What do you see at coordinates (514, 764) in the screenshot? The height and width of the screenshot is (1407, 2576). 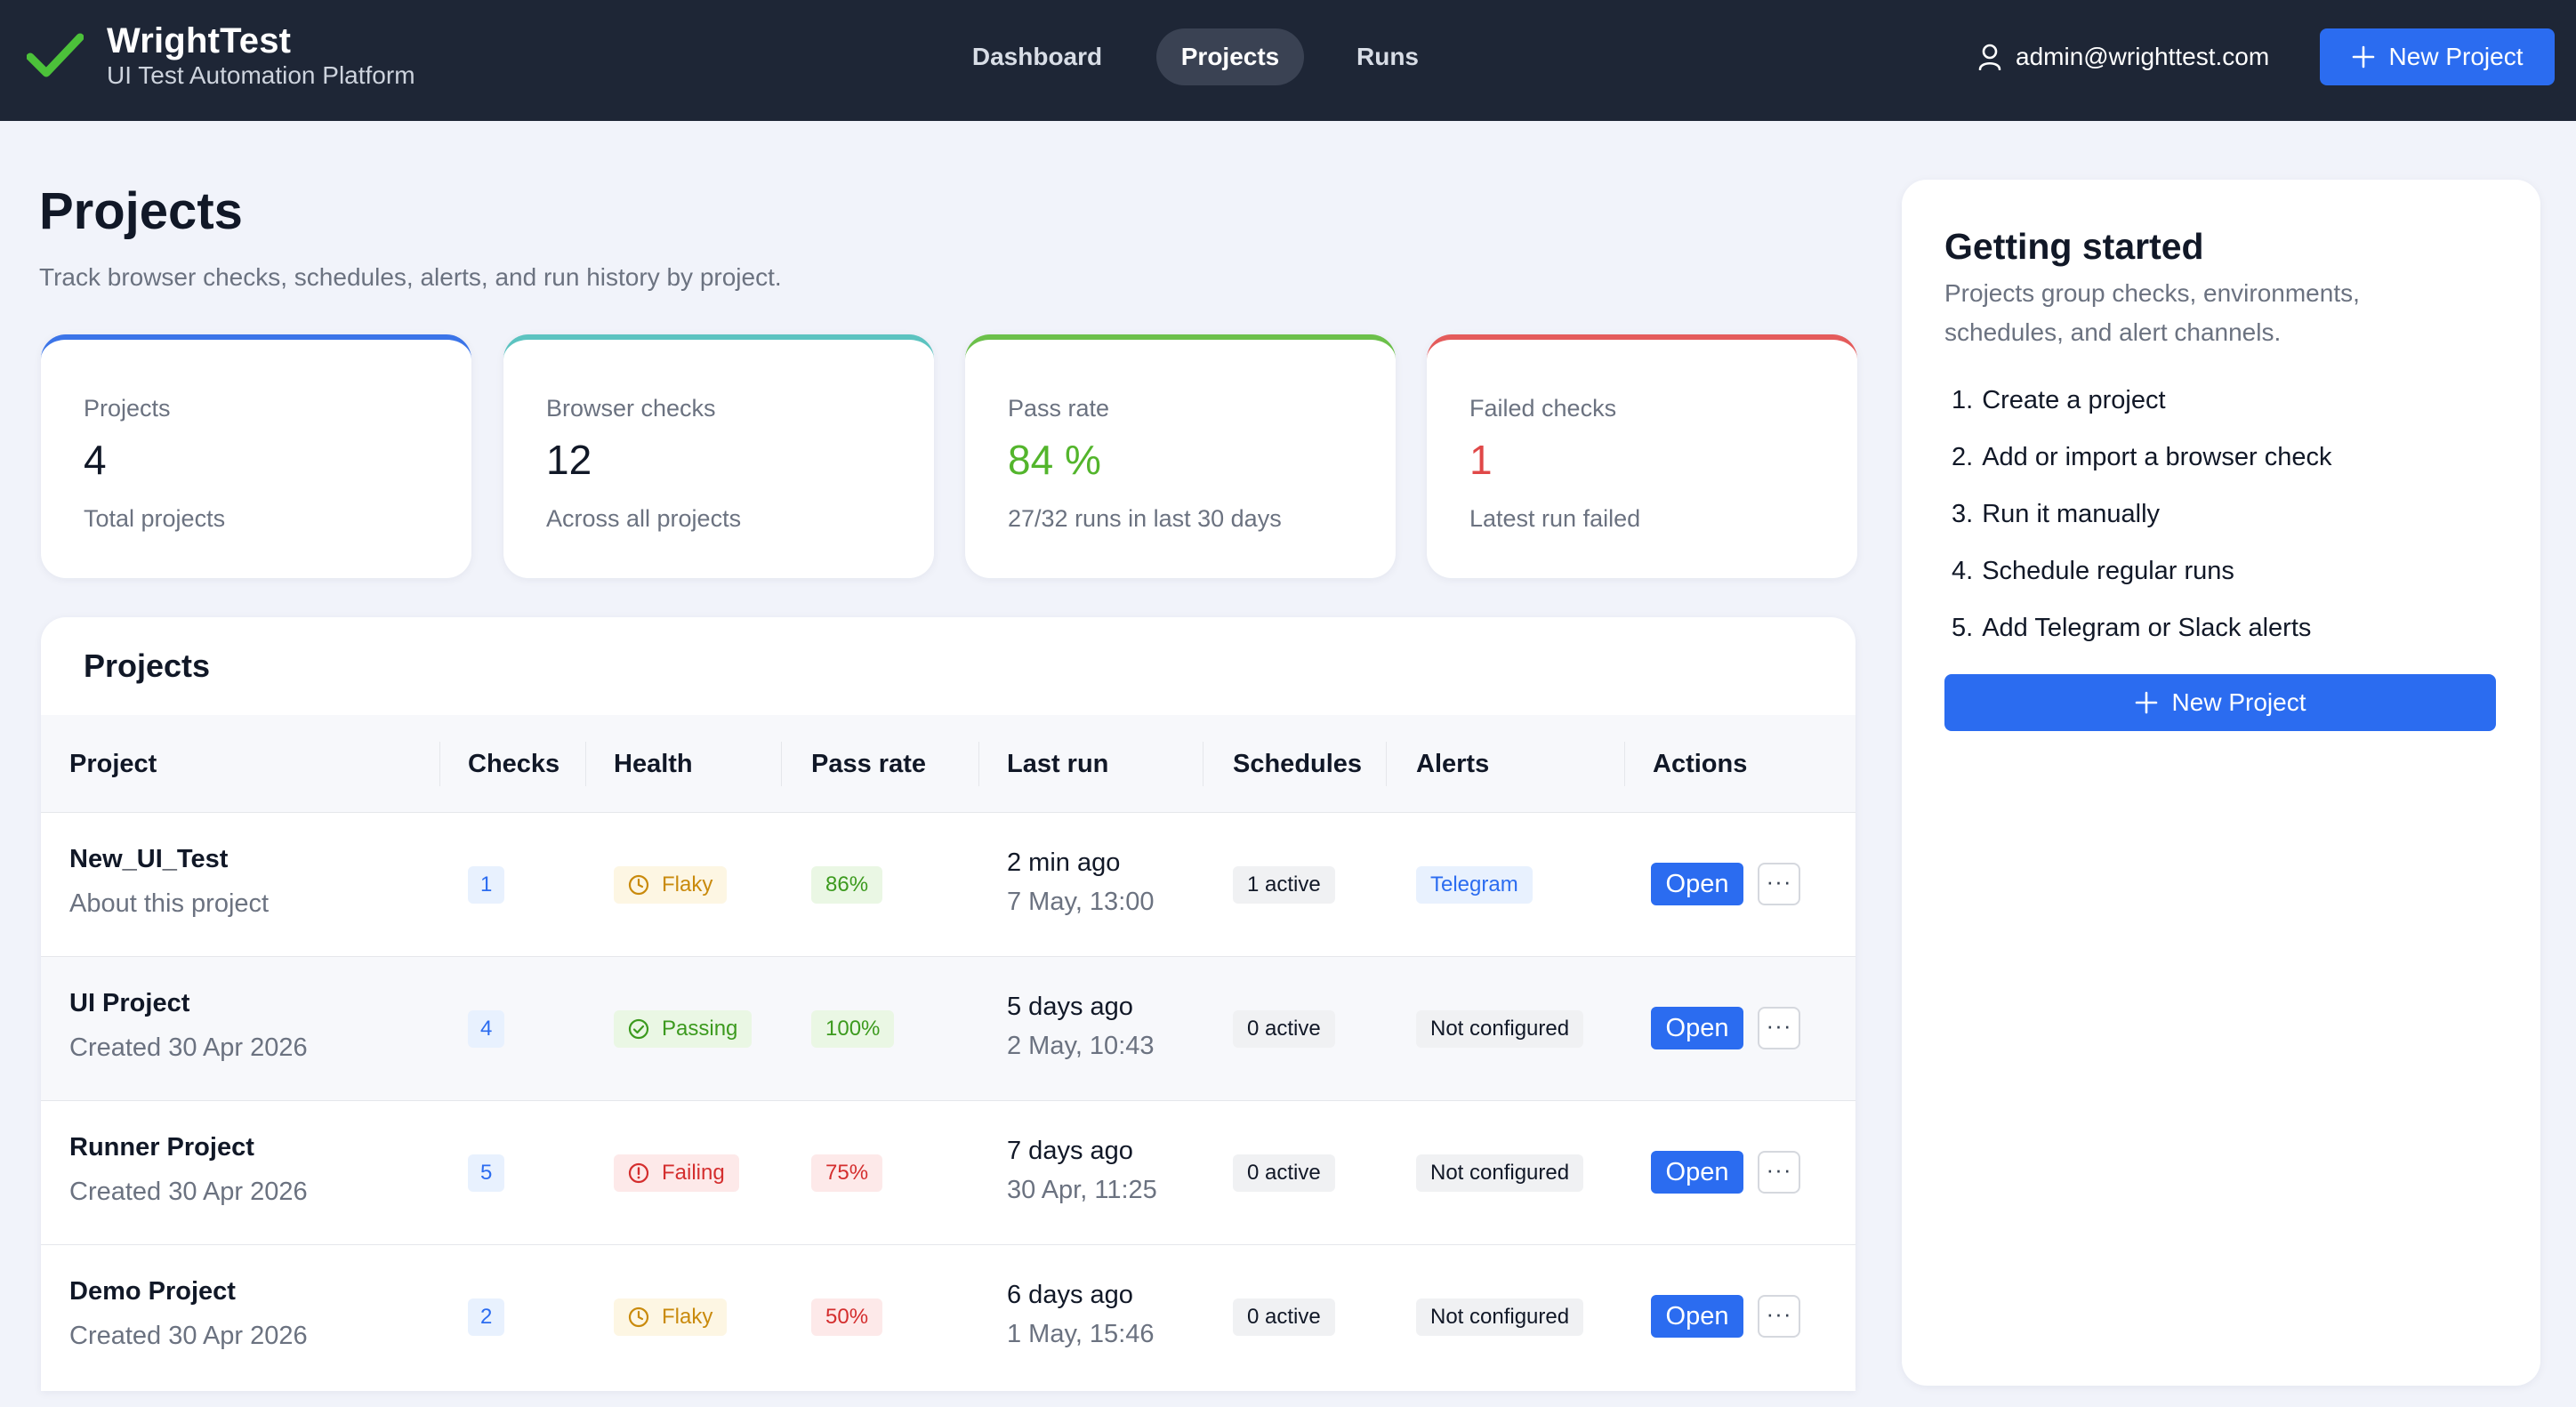 I see `col-checks: Checks` at bounding box center [514, 764].